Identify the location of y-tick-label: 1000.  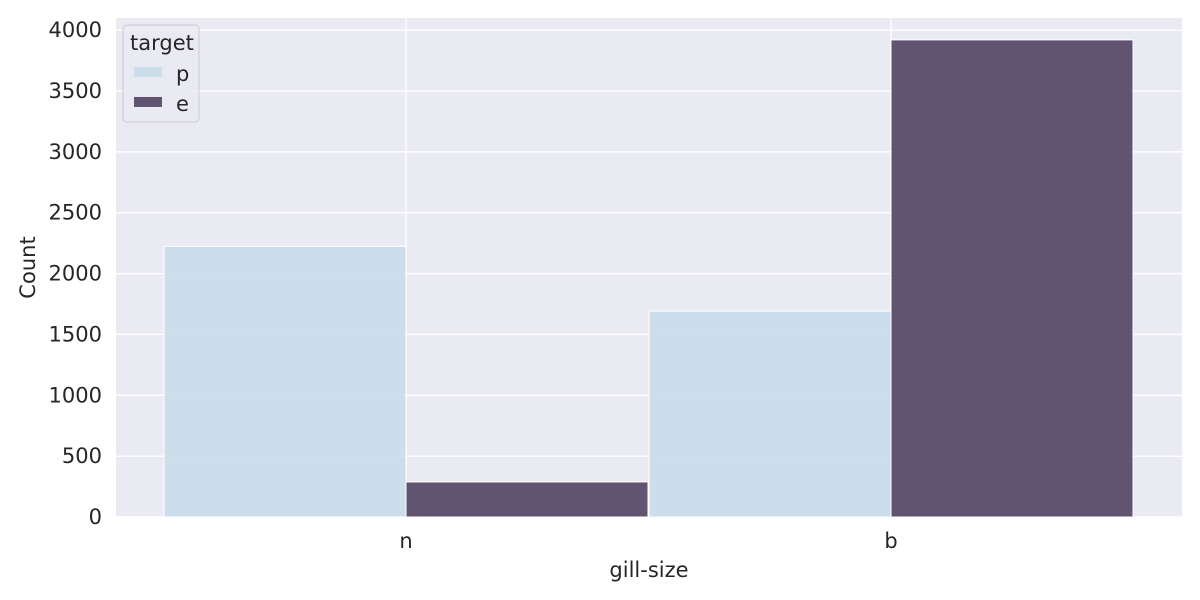
(75, 395).